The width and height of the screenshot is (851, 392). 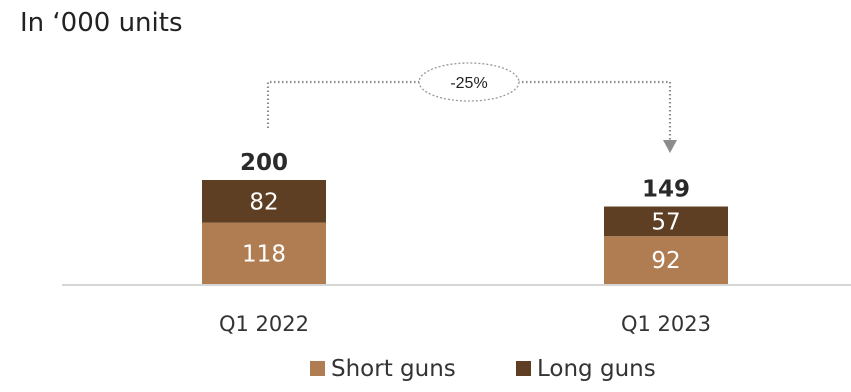 I want to click on change-label-bubble, so click(x=469, y=82).